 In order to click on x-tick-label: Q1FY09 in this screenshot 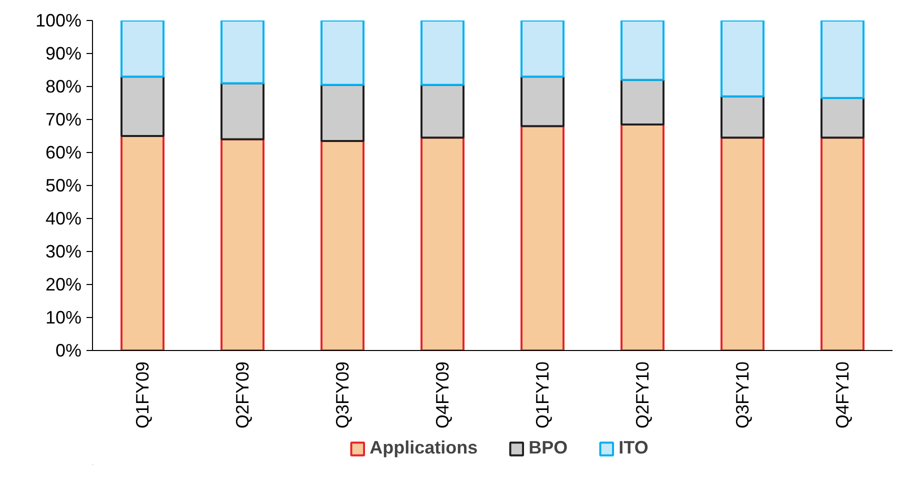, I will do `click(142, 395)`.